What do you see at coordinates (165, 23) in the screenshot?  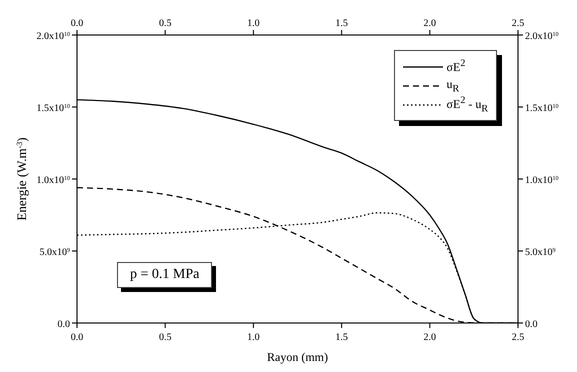 I see `x-tick-label: 0.5` at bounding box center [165, 23].